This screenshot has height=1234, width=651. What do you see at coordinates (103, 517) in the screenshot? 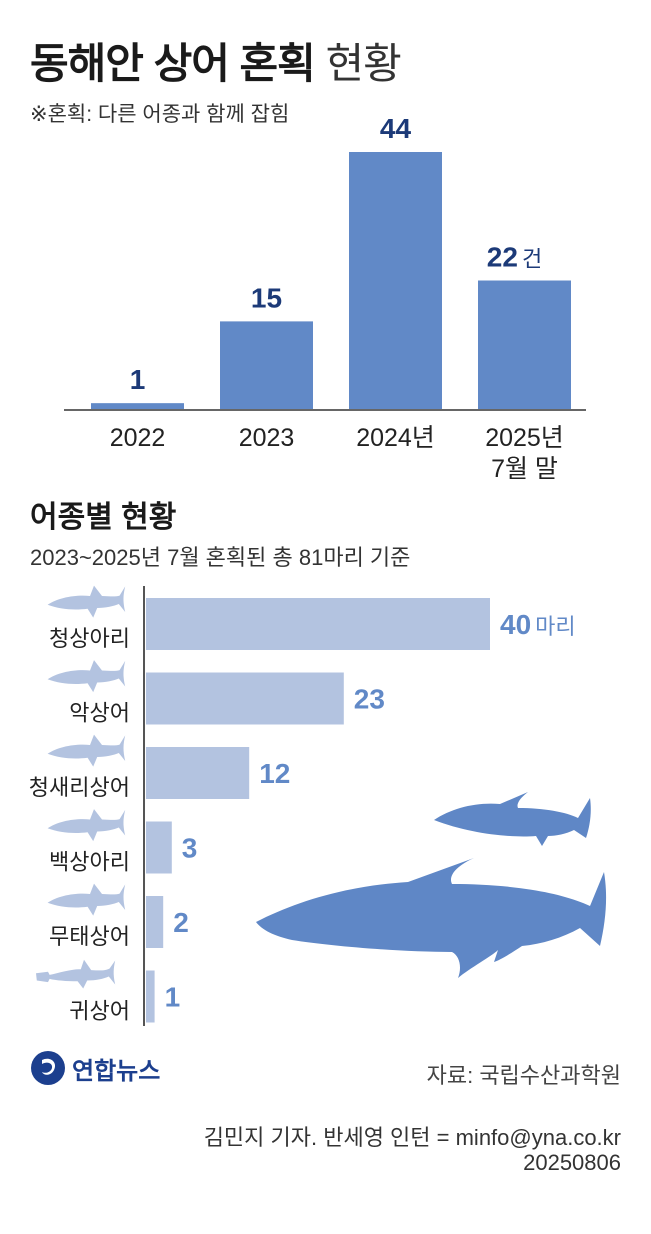
I see `section-title: 어종별 현황` at bounding box center [103, 517].